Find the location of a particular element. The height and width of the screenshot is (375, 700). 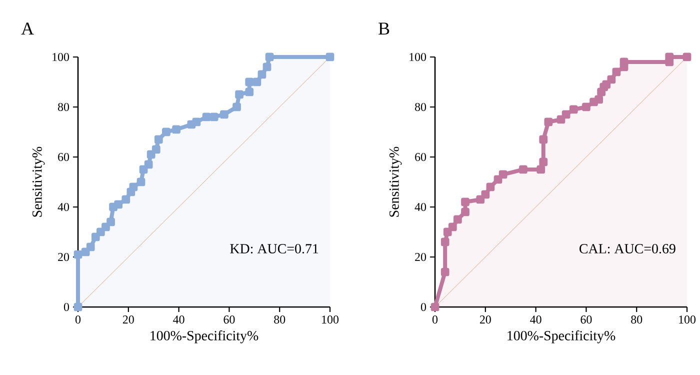

chart-title: B is located at coordinates (384, 28).